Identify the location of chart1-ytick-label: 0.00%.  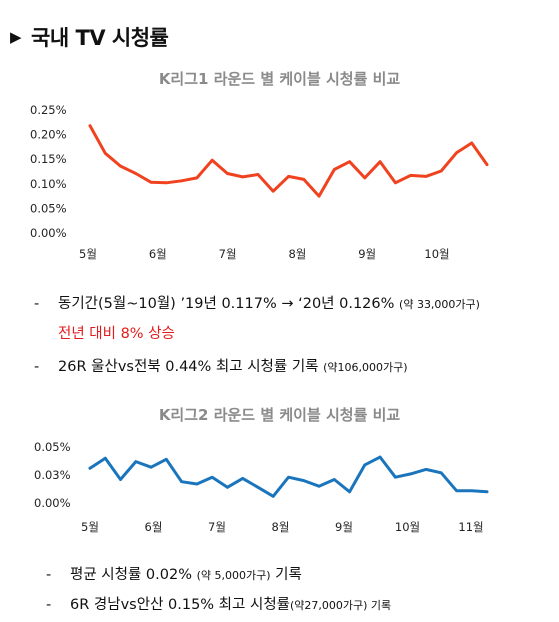
(48, 233).